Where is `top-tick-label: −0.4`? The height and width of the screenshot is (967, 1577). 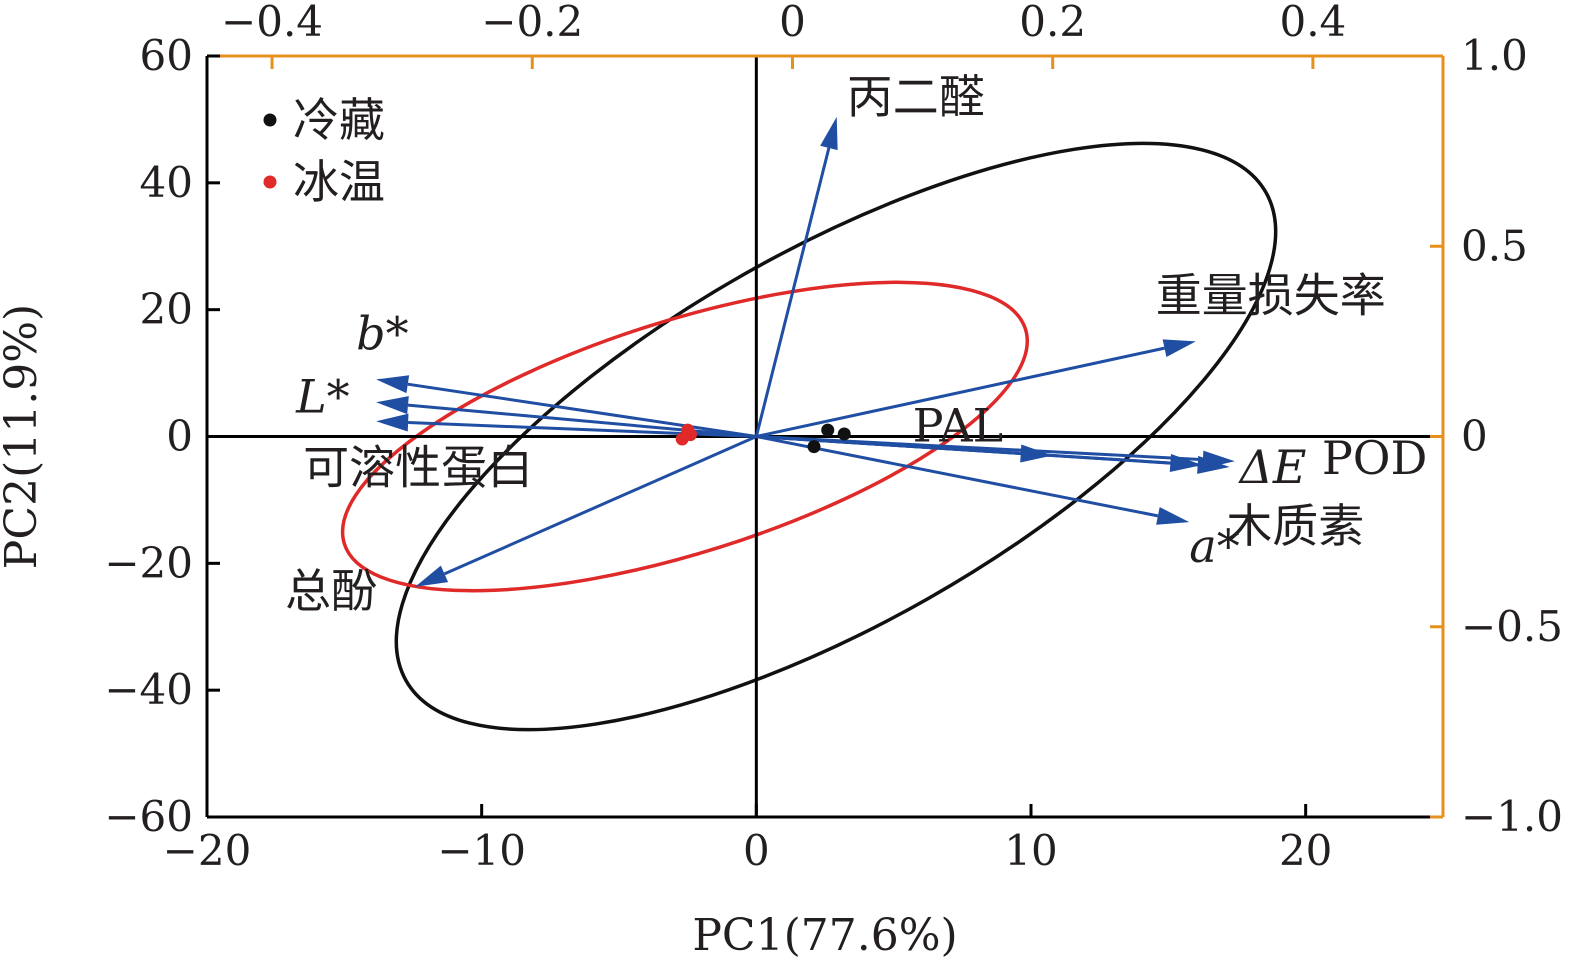 top-tick-label: −0.4 is located at coordinates (272, 23).